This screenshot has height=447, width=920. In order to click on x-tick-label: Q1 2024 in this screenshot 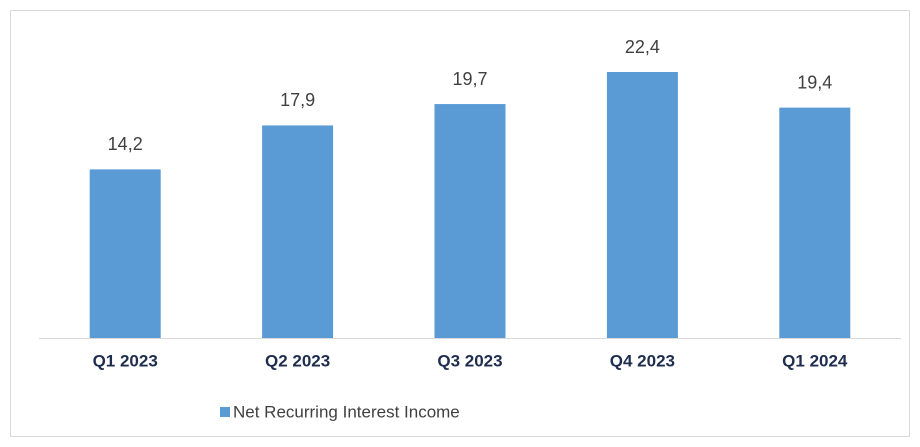, I will do `click(815, 360)`.